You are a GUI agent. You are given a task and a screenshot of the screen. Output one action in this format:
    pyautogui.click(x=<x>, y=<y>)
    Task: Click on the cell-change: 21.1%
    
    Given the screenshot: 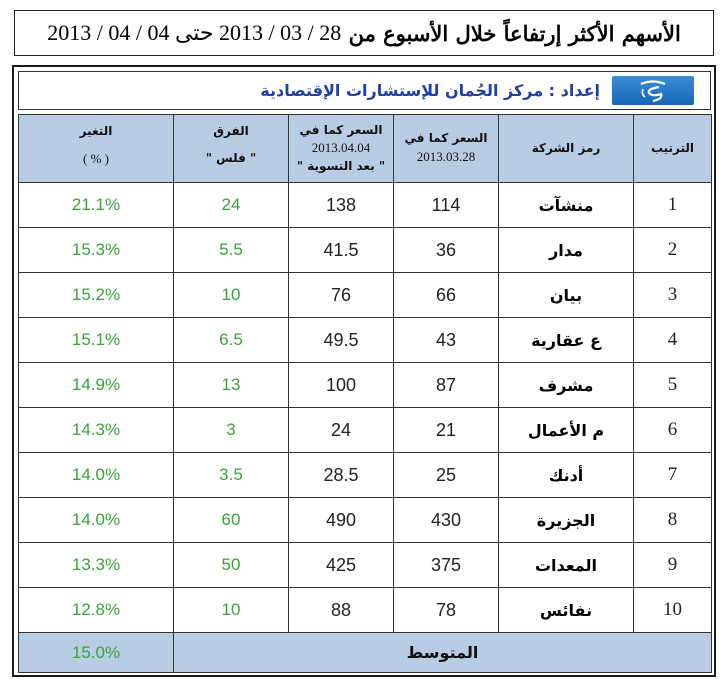 What is the action you would take?
    pyautogui.click(x=96, y=205)
    